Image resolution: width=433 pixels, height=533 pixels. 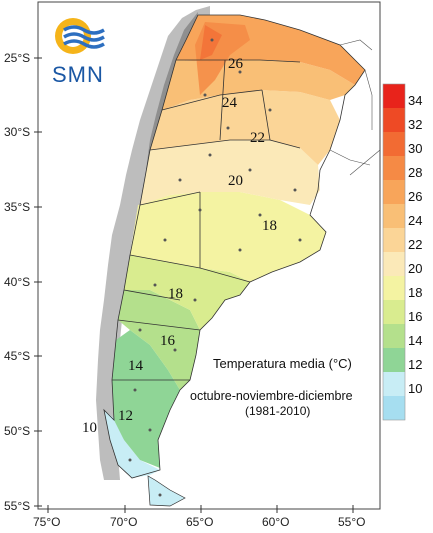 I want to click on lat-label: 25°S, so click(x=17, y=58).